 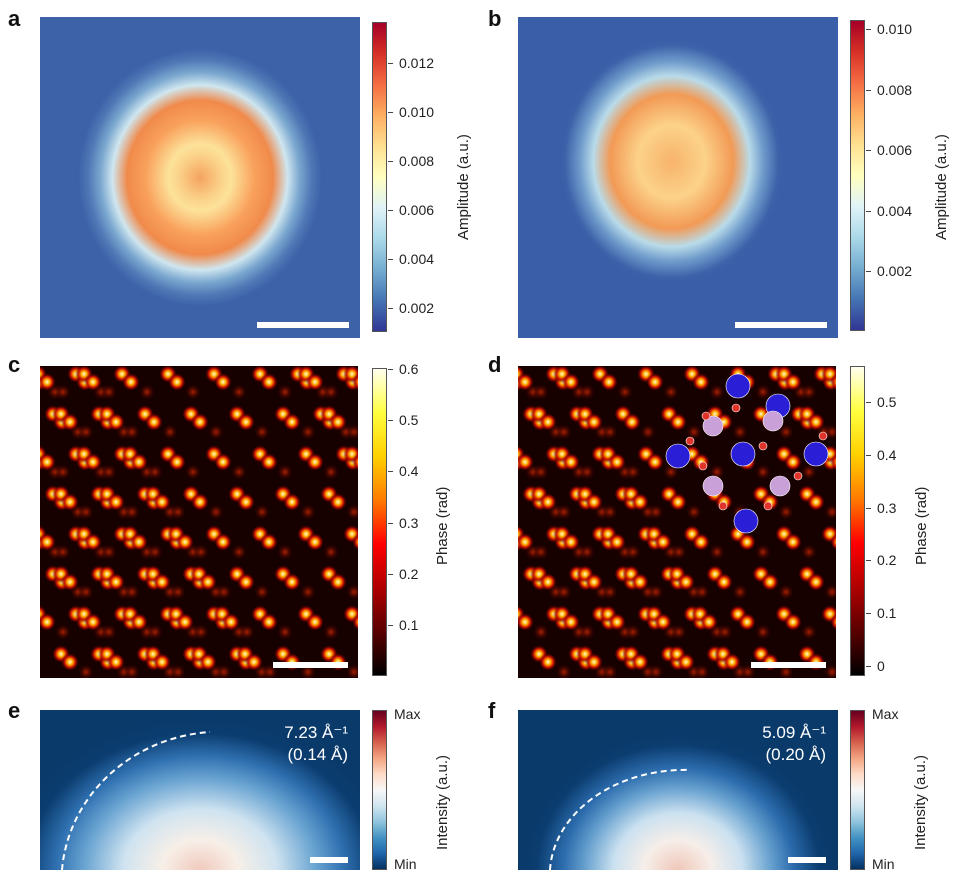 I want to click on panel-label-f: f, so click(x=492, y=710).